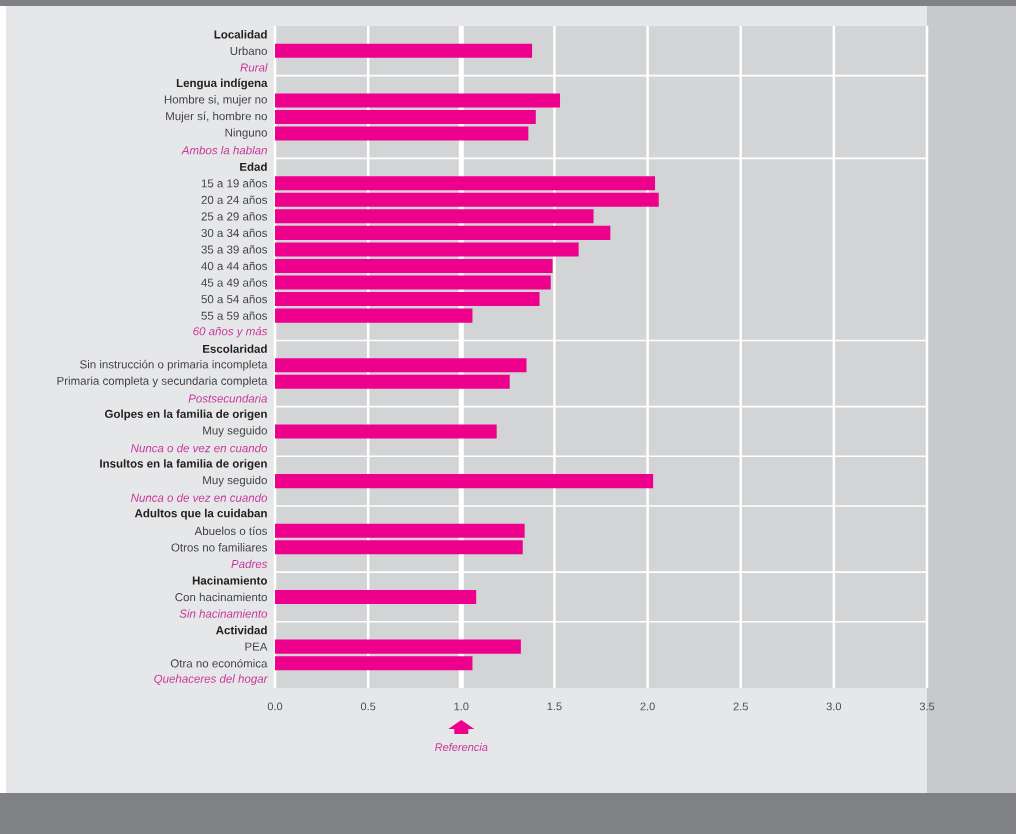 The height and width of the screenshot is (834, 1016). Describe the element at coordinates (234, 266) in the screenshot. I see `y-tick-label: 40 a 44 años` at that location.